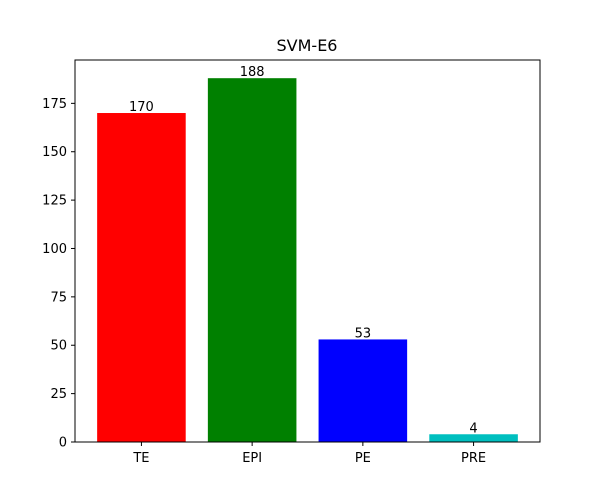 The width and height of the screenshot is (600, 497). What do you see at coordinates (363, 333) in the screenshot?
I see `data-label-pe: 53` at bounding box center [363, 333].